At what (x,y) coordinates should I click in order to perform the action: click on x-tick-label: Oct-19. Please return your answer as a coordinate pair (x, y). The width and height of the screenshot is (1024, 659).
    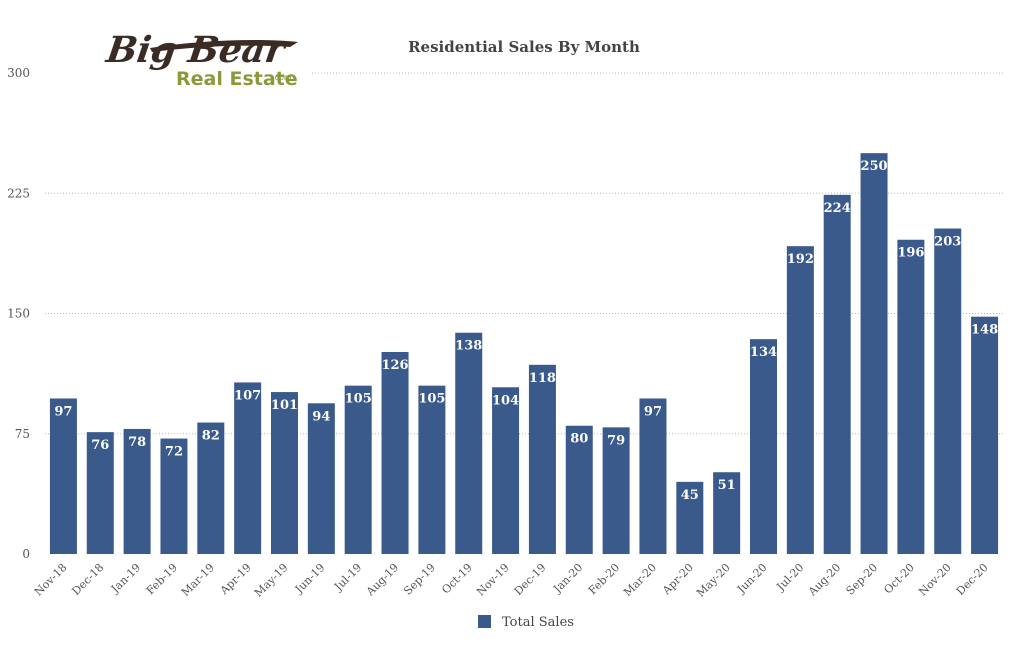
    Looking at the image, I should click on (457, 579).